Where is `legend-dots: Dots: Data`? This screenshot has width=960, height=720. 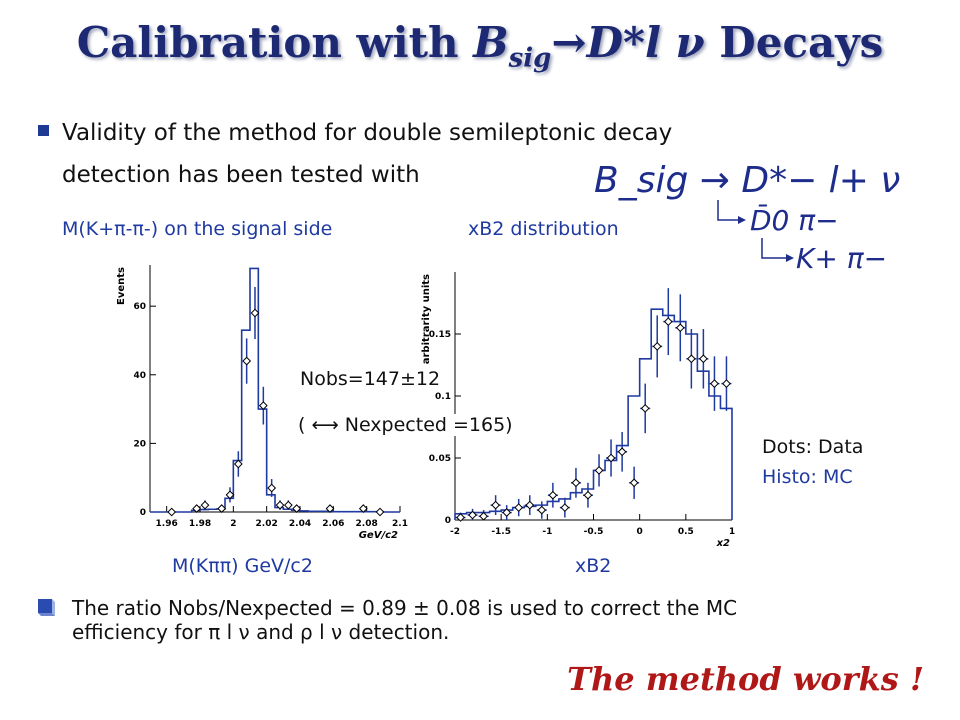
legend-dots: Dots: Data is located at coordinates (813, 447).